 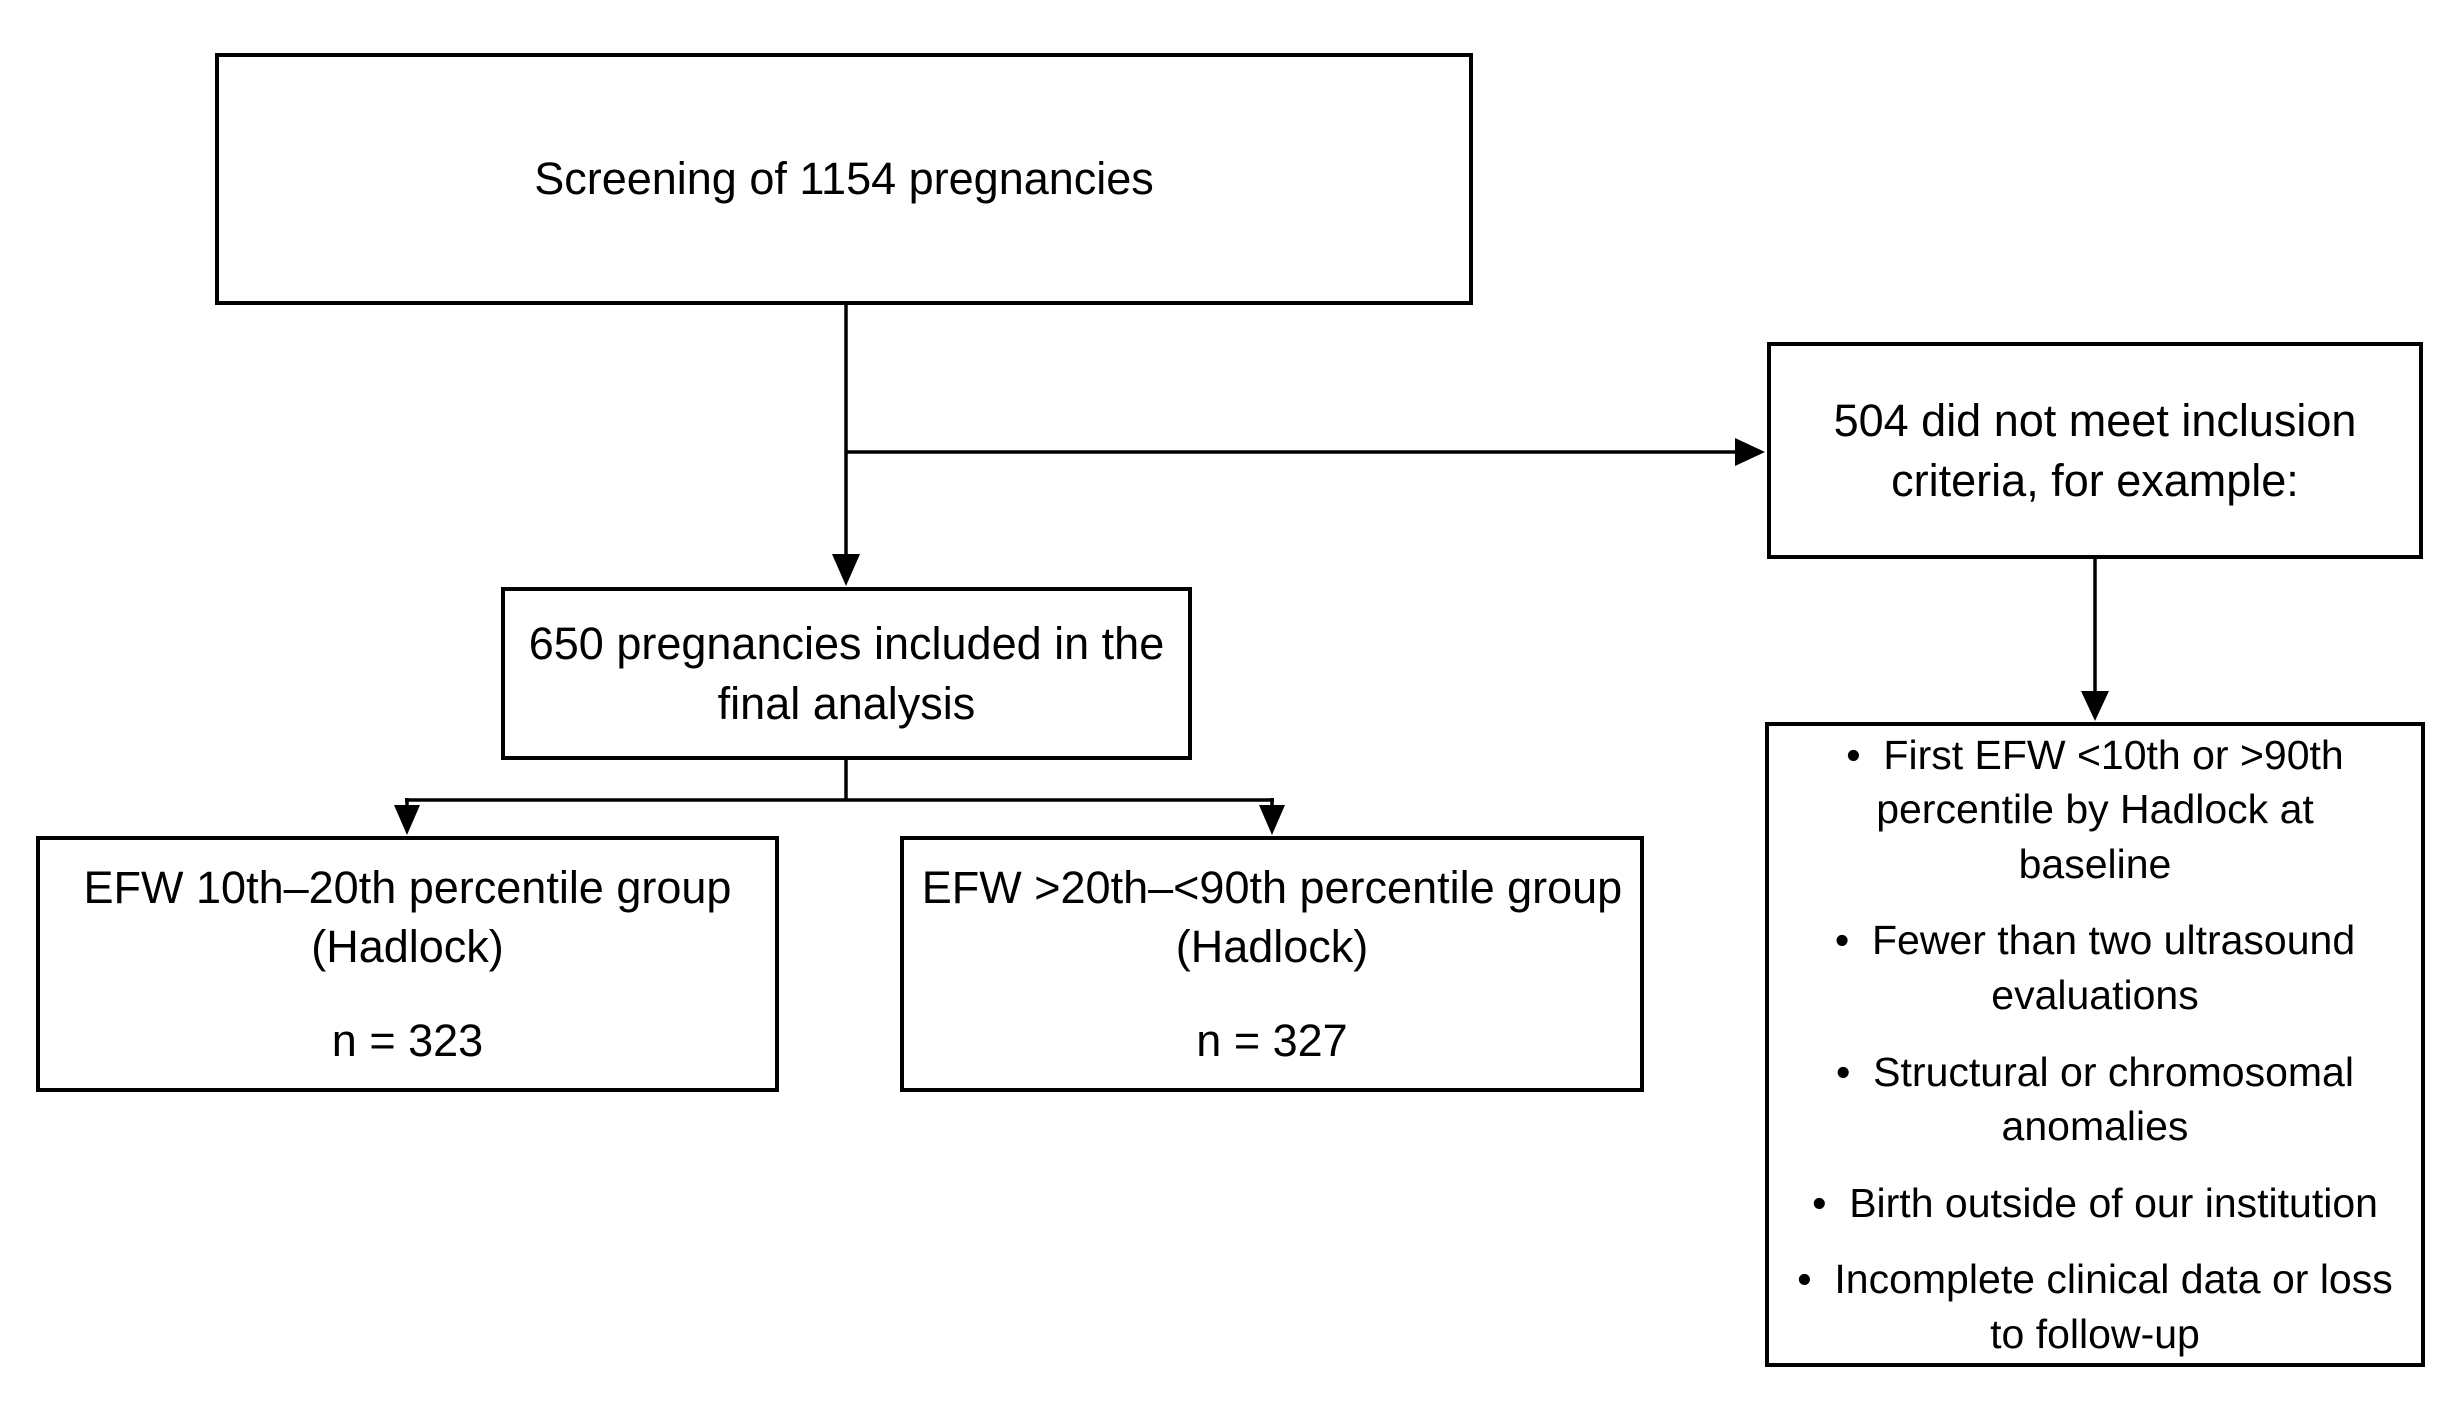 What do you see at coordinates (1750, 452) in the screenshot?
I see `arrowhead-right-excluded-icon` at bounding box center [1750, 452].